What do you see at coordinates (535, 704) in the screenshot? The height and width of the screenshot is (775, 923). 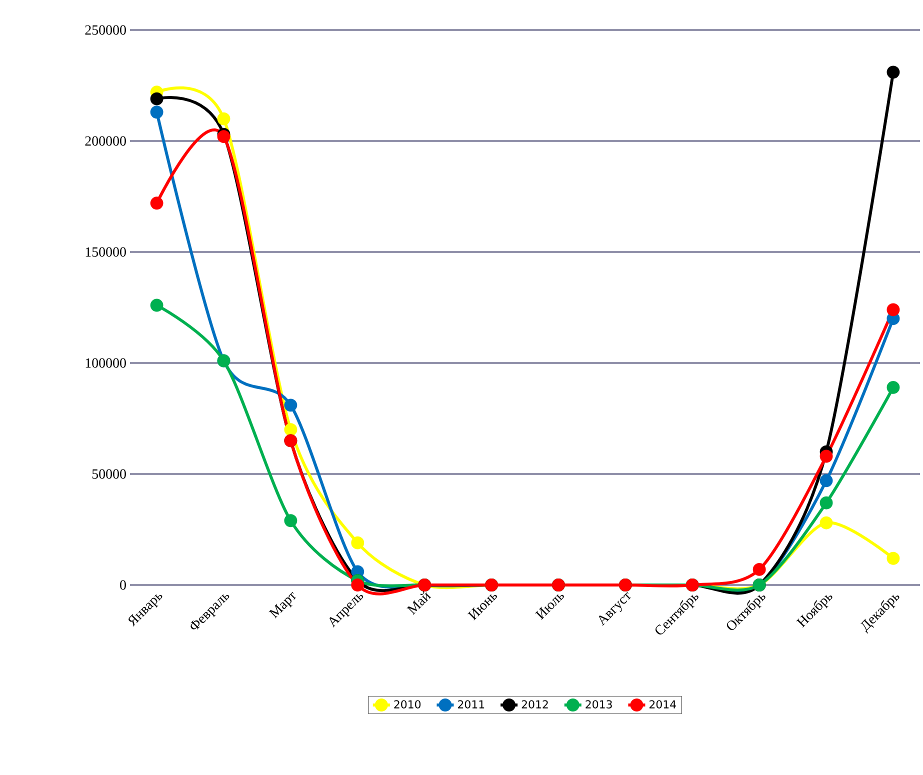 I see `legend-label: 2012` at bounding box center [535, 704].